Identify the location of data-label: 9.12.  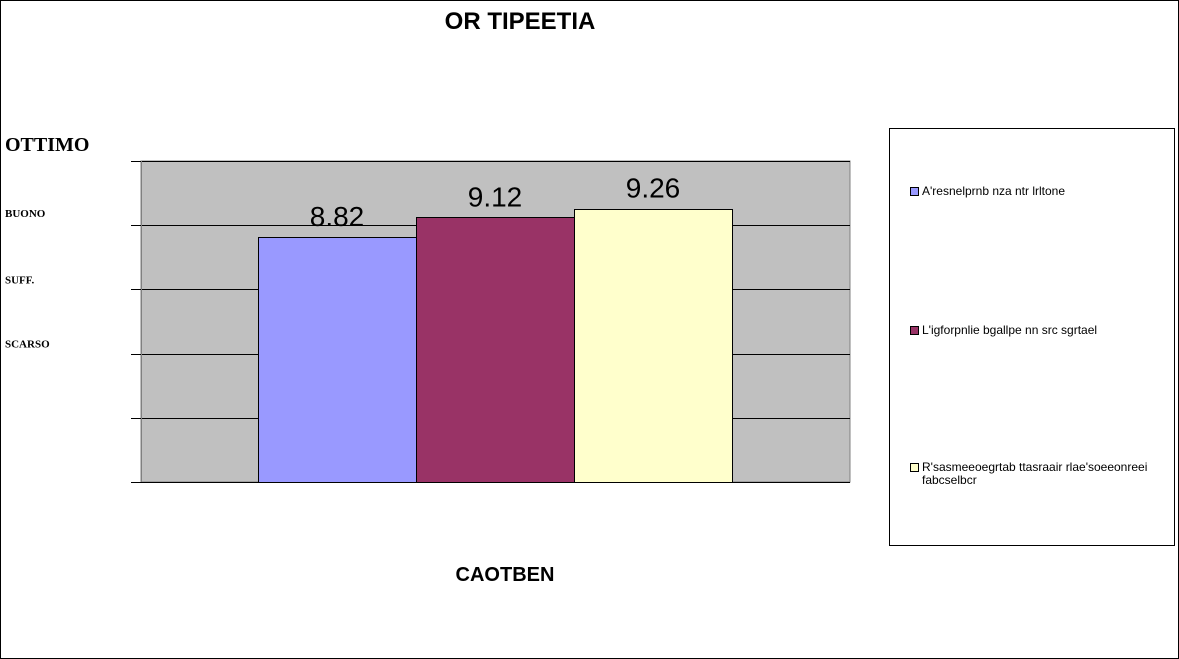
(495, 196).